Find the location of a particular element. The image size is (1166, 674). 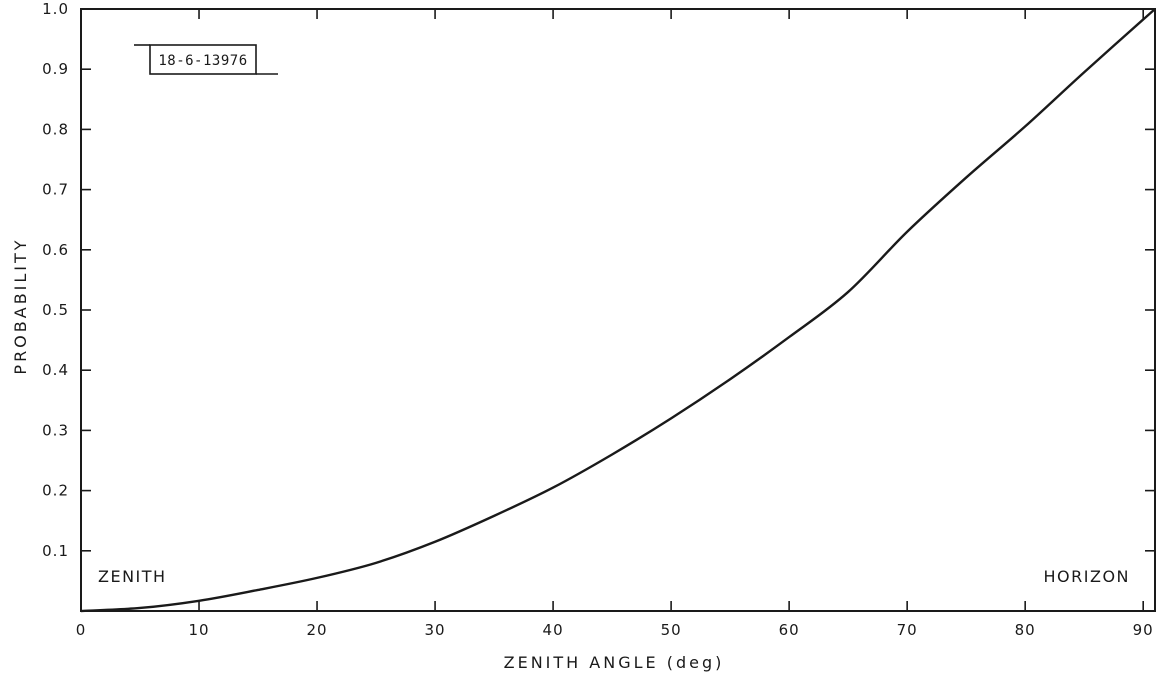

y-tick-label: 0.8 is located at coordinates (55, 129).